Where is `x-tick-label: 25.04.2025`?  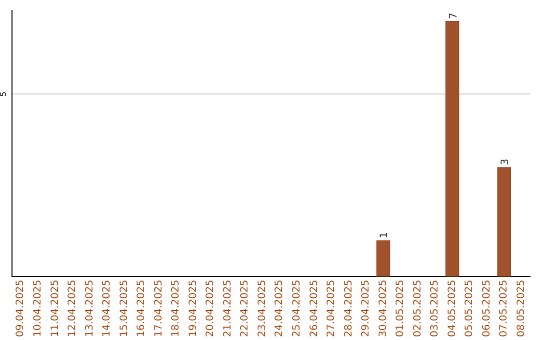
x-tick-label: 25.04.2025 is located at coordinates (296, 309).